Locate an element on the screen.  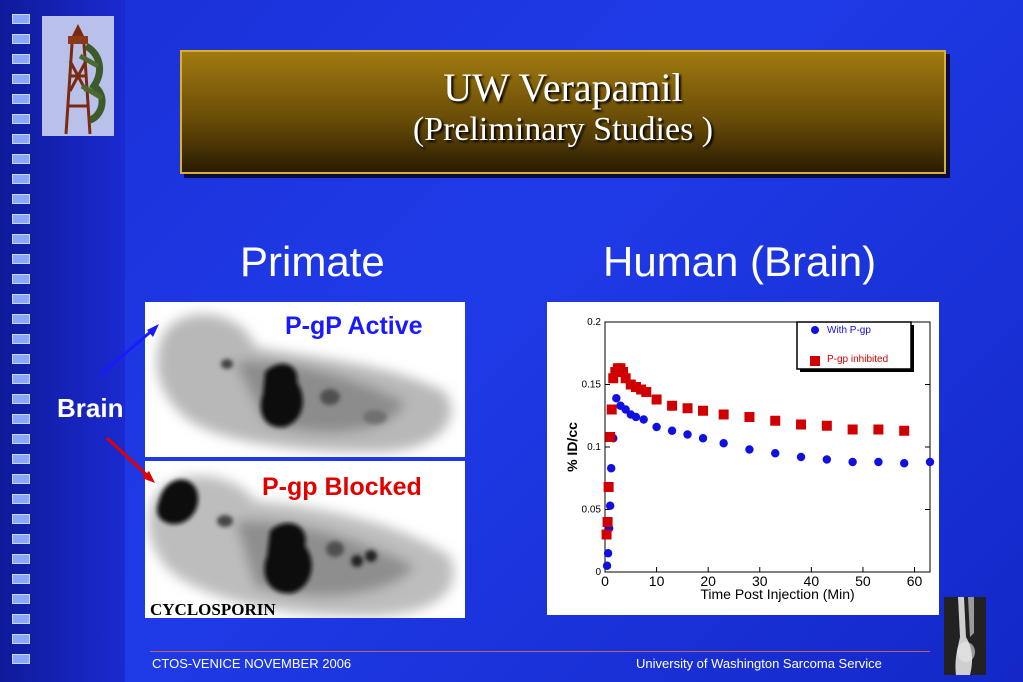
xray-bone-icon is located at coordinates (965, 636).